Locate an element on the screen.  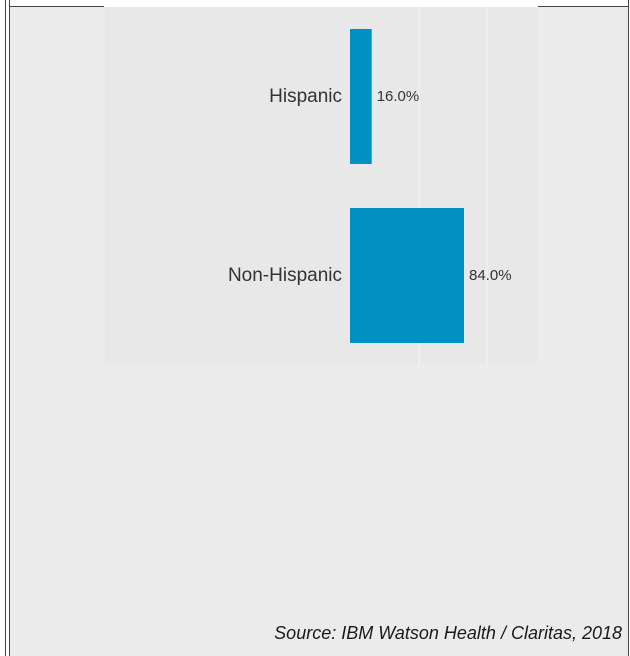
bar-non-hispanic is located at coordinates (407, 275).